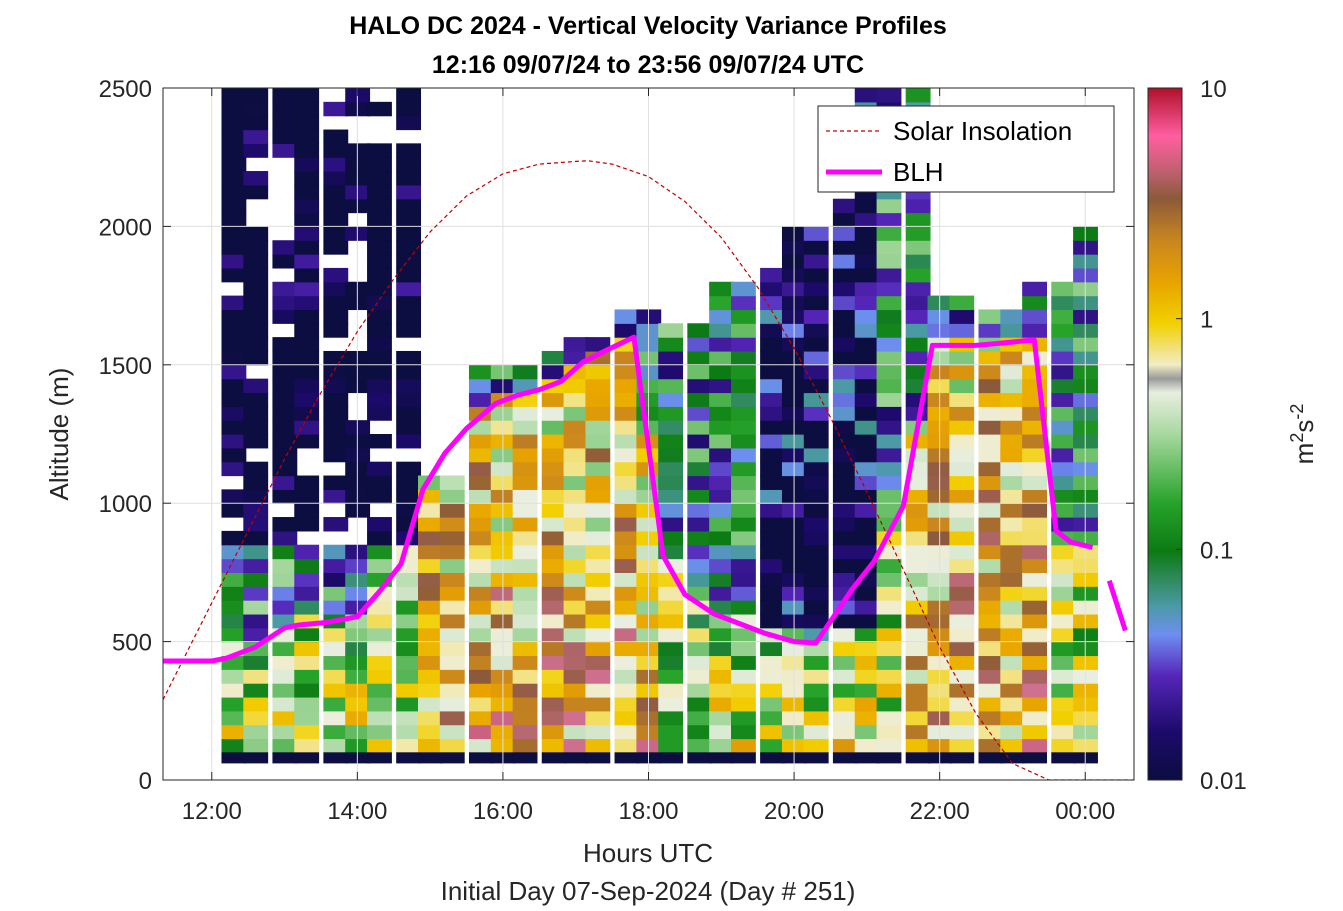  Describe the element at coordinates (503, 811) in the screenshot. I see `x-tick-label: 16:00` at that location.